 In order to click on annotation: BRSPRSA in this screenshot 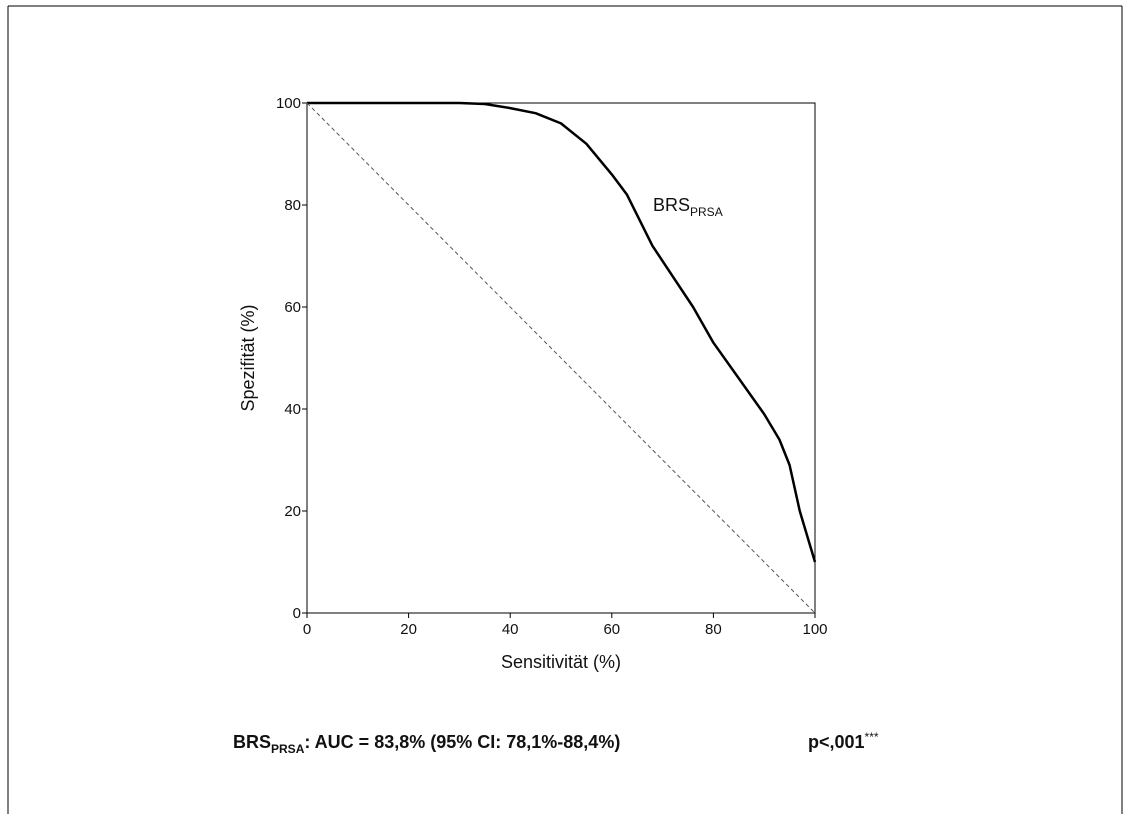, I will do `click(688, 207)`.